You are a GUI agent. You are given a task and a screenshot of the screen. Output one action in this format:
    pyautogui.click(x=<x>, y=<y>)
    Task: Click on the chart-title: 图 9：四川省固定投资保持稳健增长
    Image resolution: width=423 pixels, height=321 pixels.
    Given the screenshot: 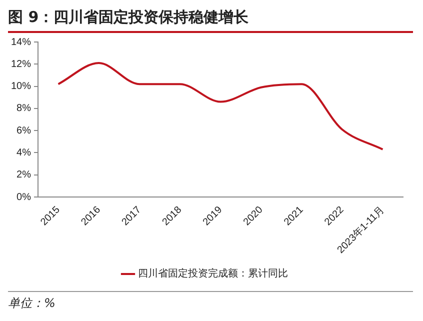 What is the action you would take?
    pyautogui.click(x=210, y=20)
    